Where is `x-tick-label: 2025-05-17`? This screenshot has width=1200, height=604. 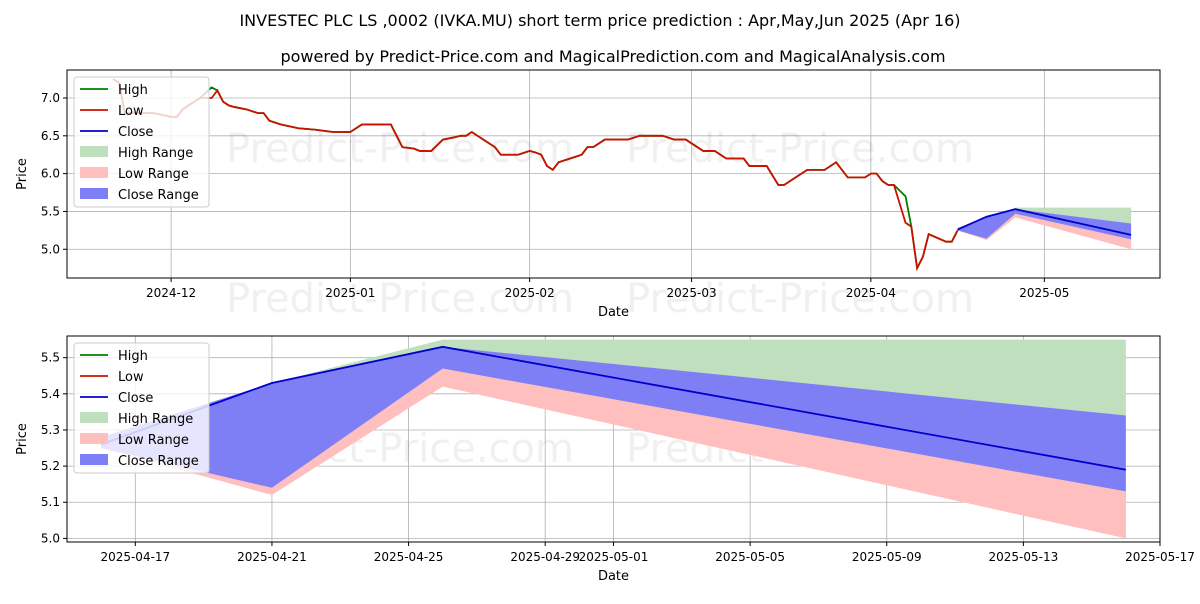 x-tick-label: 2025-05-17 is located at coordinates (1160, 557).